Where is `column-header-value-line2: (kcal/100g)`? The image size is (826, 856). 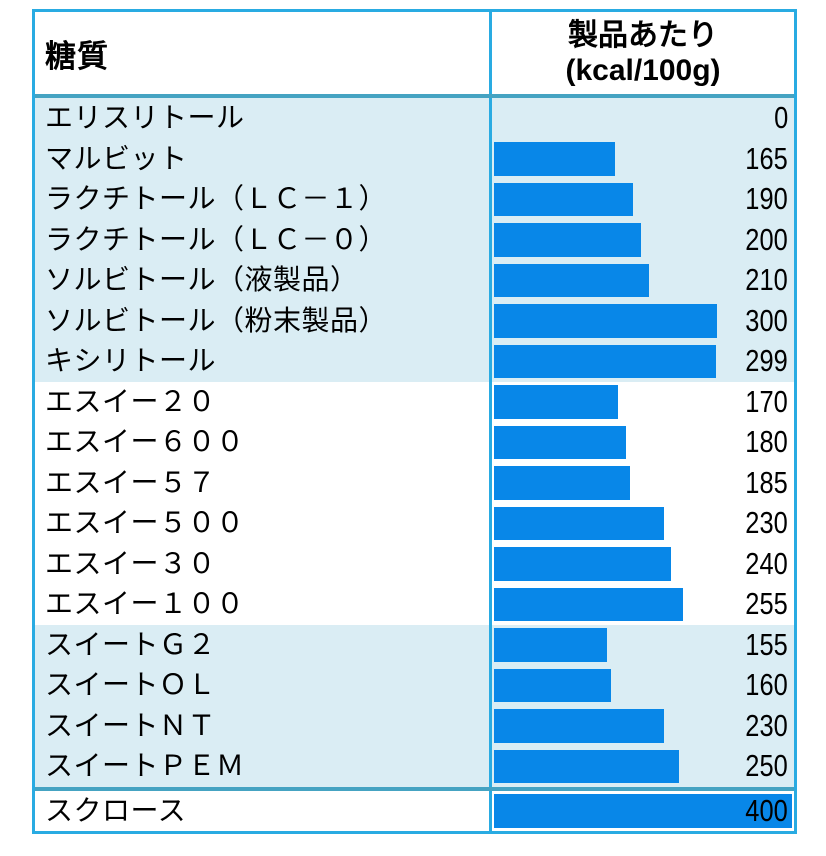
column-header-value-line2: (kcal/100g) is located at coordinates (643, 70).